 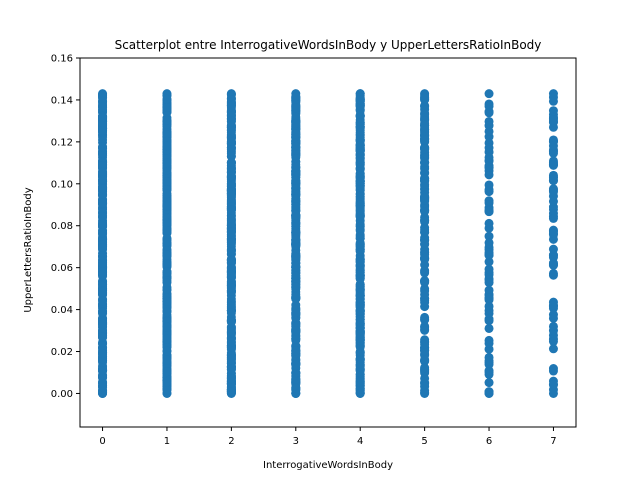 What do you see at coordinates (167, 441) in the screenshot?
I see `x-tick-label: 1` at bounding box center [167, 441].